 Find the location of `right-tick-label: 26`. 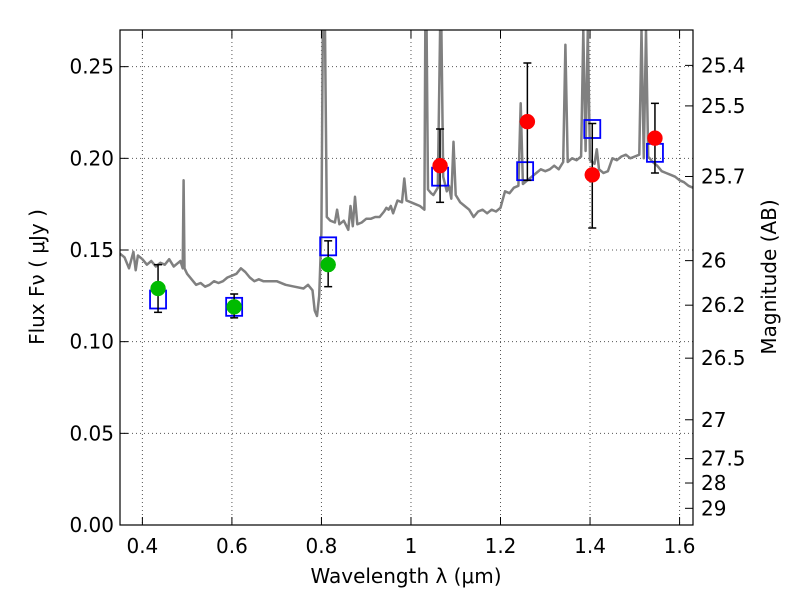

right-tick-label: 26 is located at coordinates (713, 261).